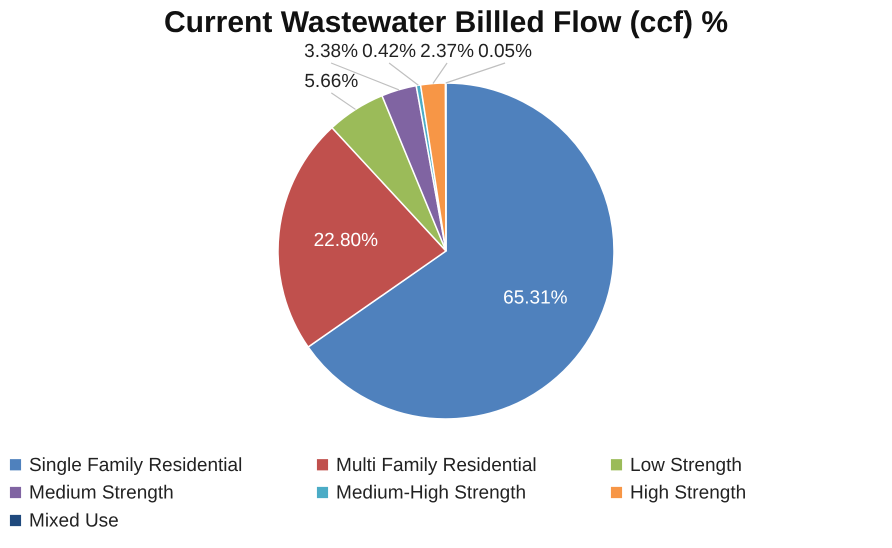 The image size is (892, 548). Describe the element at coordinates (346, 241) in the screenshot. I see `data-label: 22.80%` at that location.